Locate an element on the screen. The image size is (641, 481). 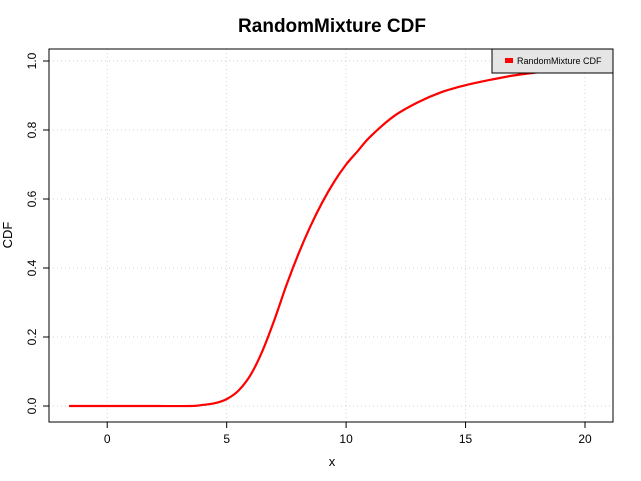
y-tick-label: 1.0 is located at coordinates (32, 60).